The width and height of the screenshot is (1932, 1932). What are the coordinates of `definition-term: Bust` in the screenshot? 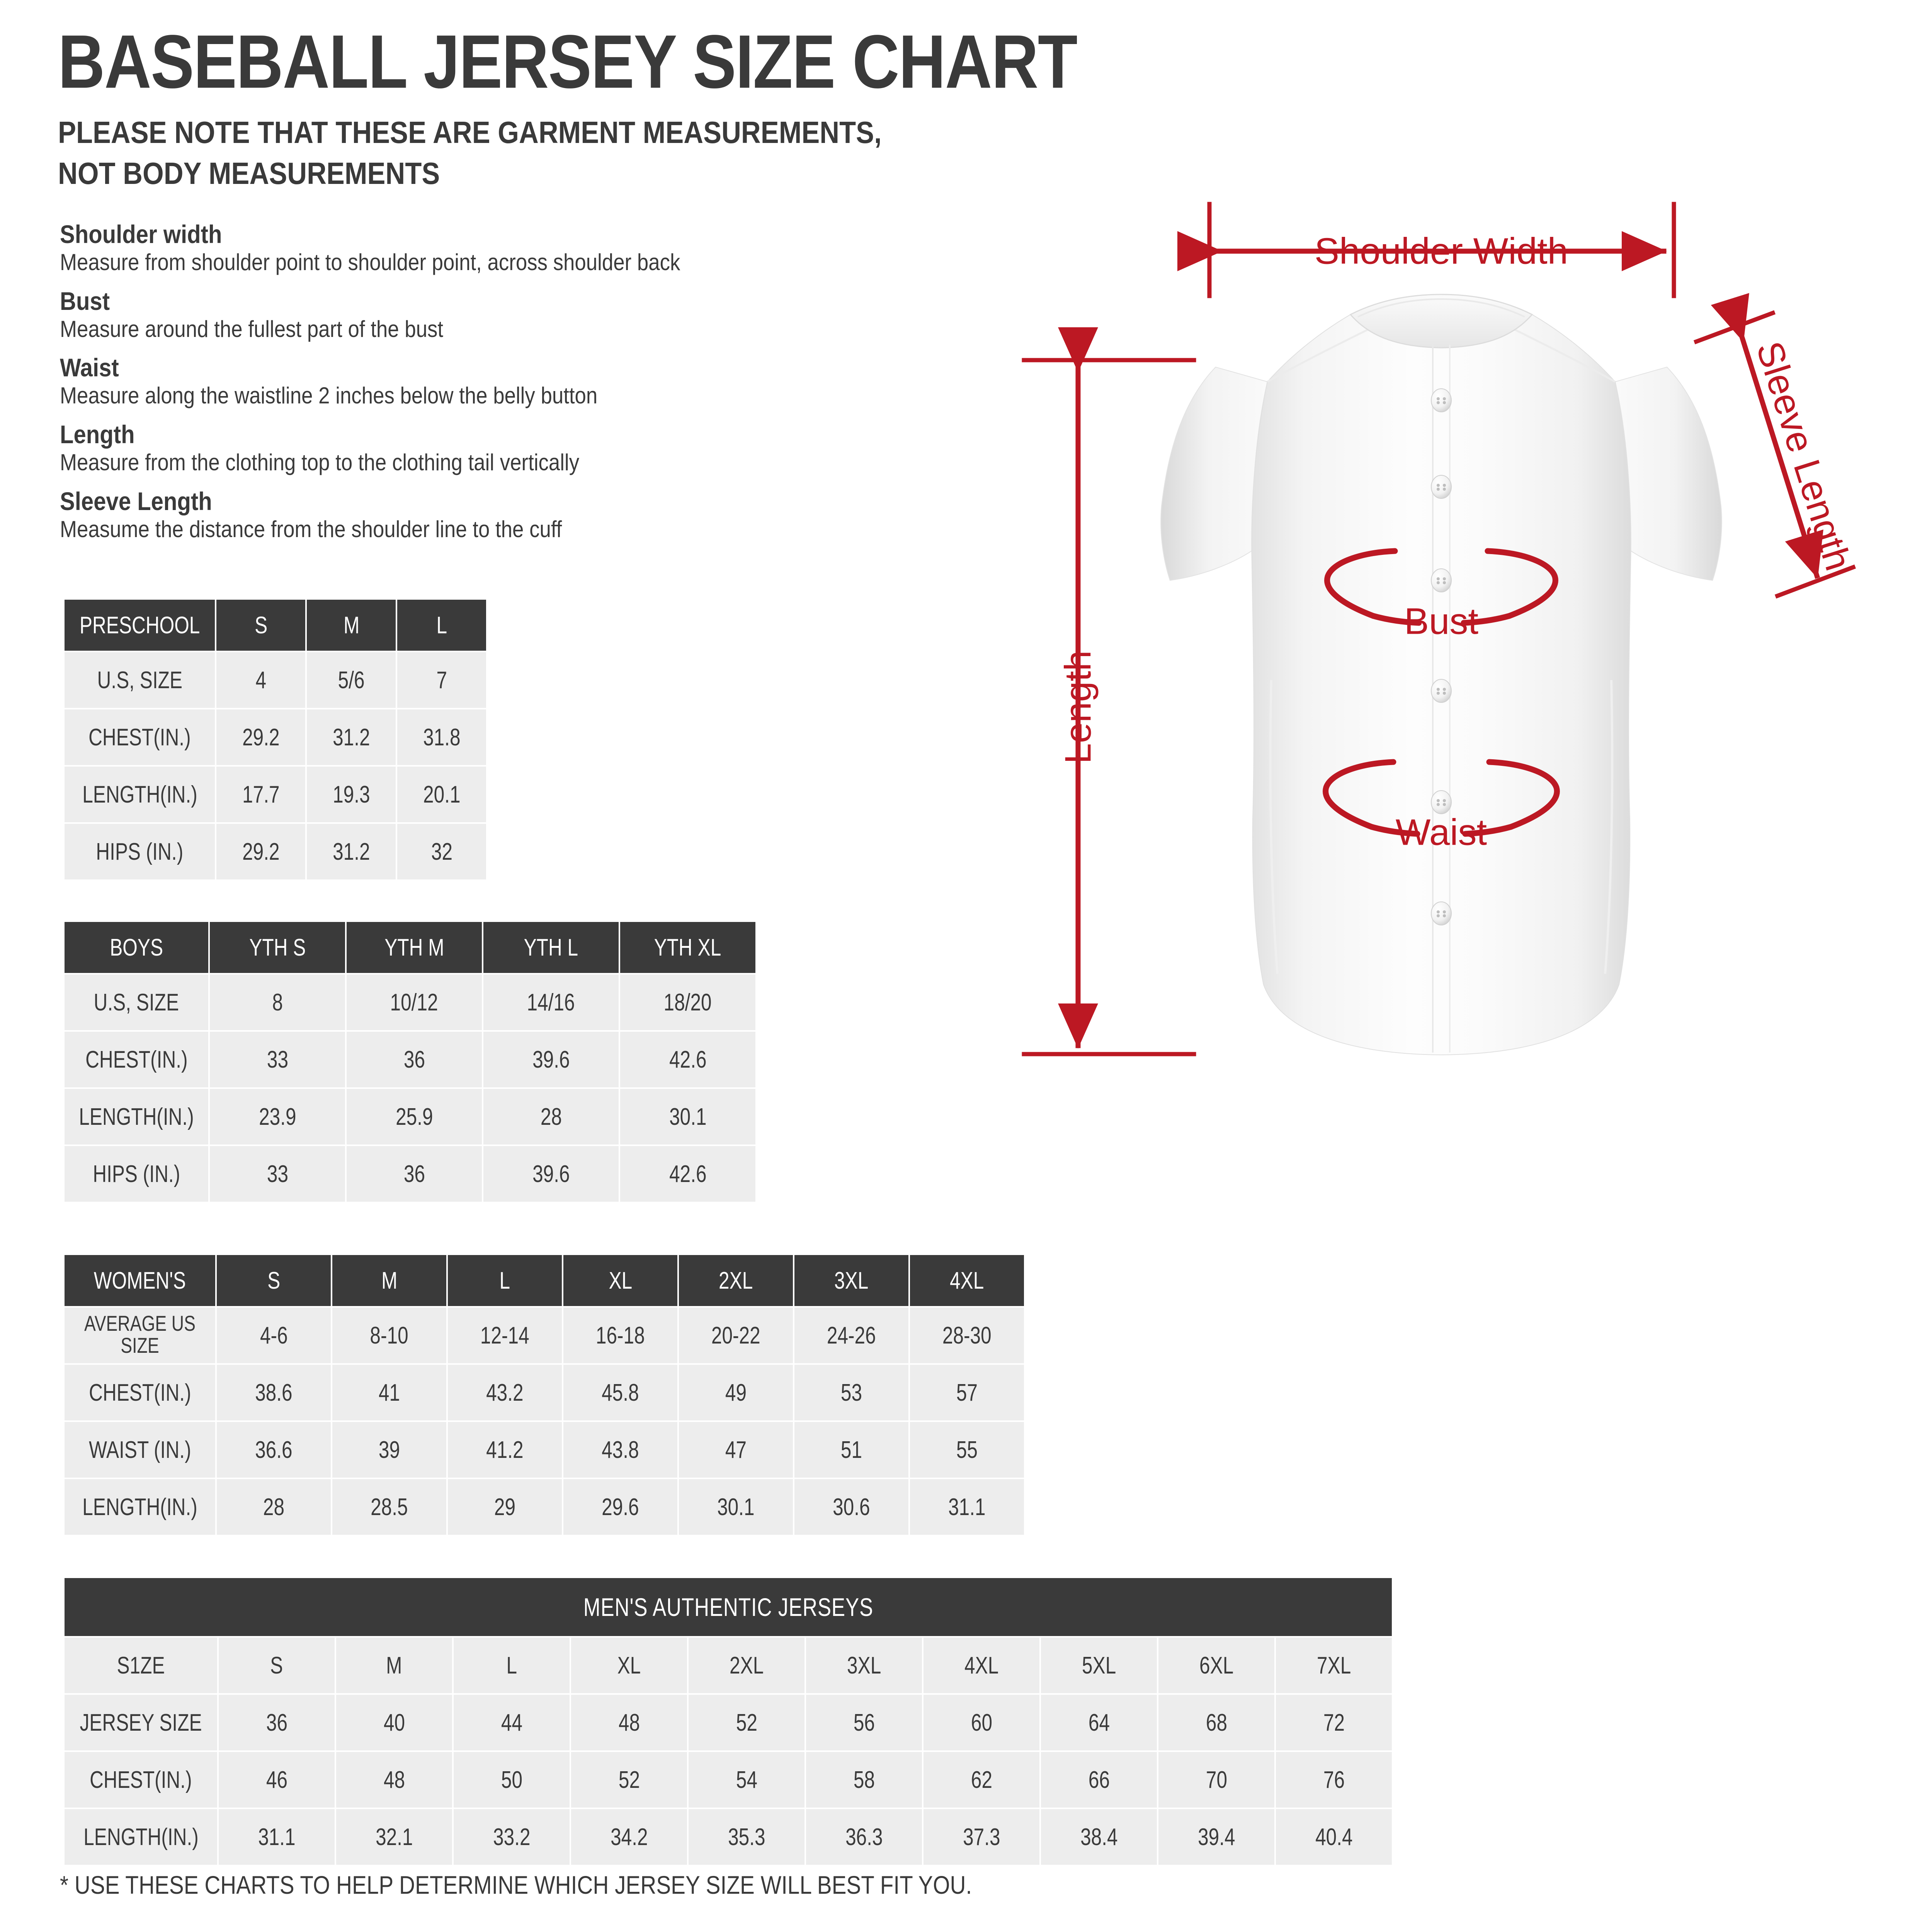 It's located at (85, 300).